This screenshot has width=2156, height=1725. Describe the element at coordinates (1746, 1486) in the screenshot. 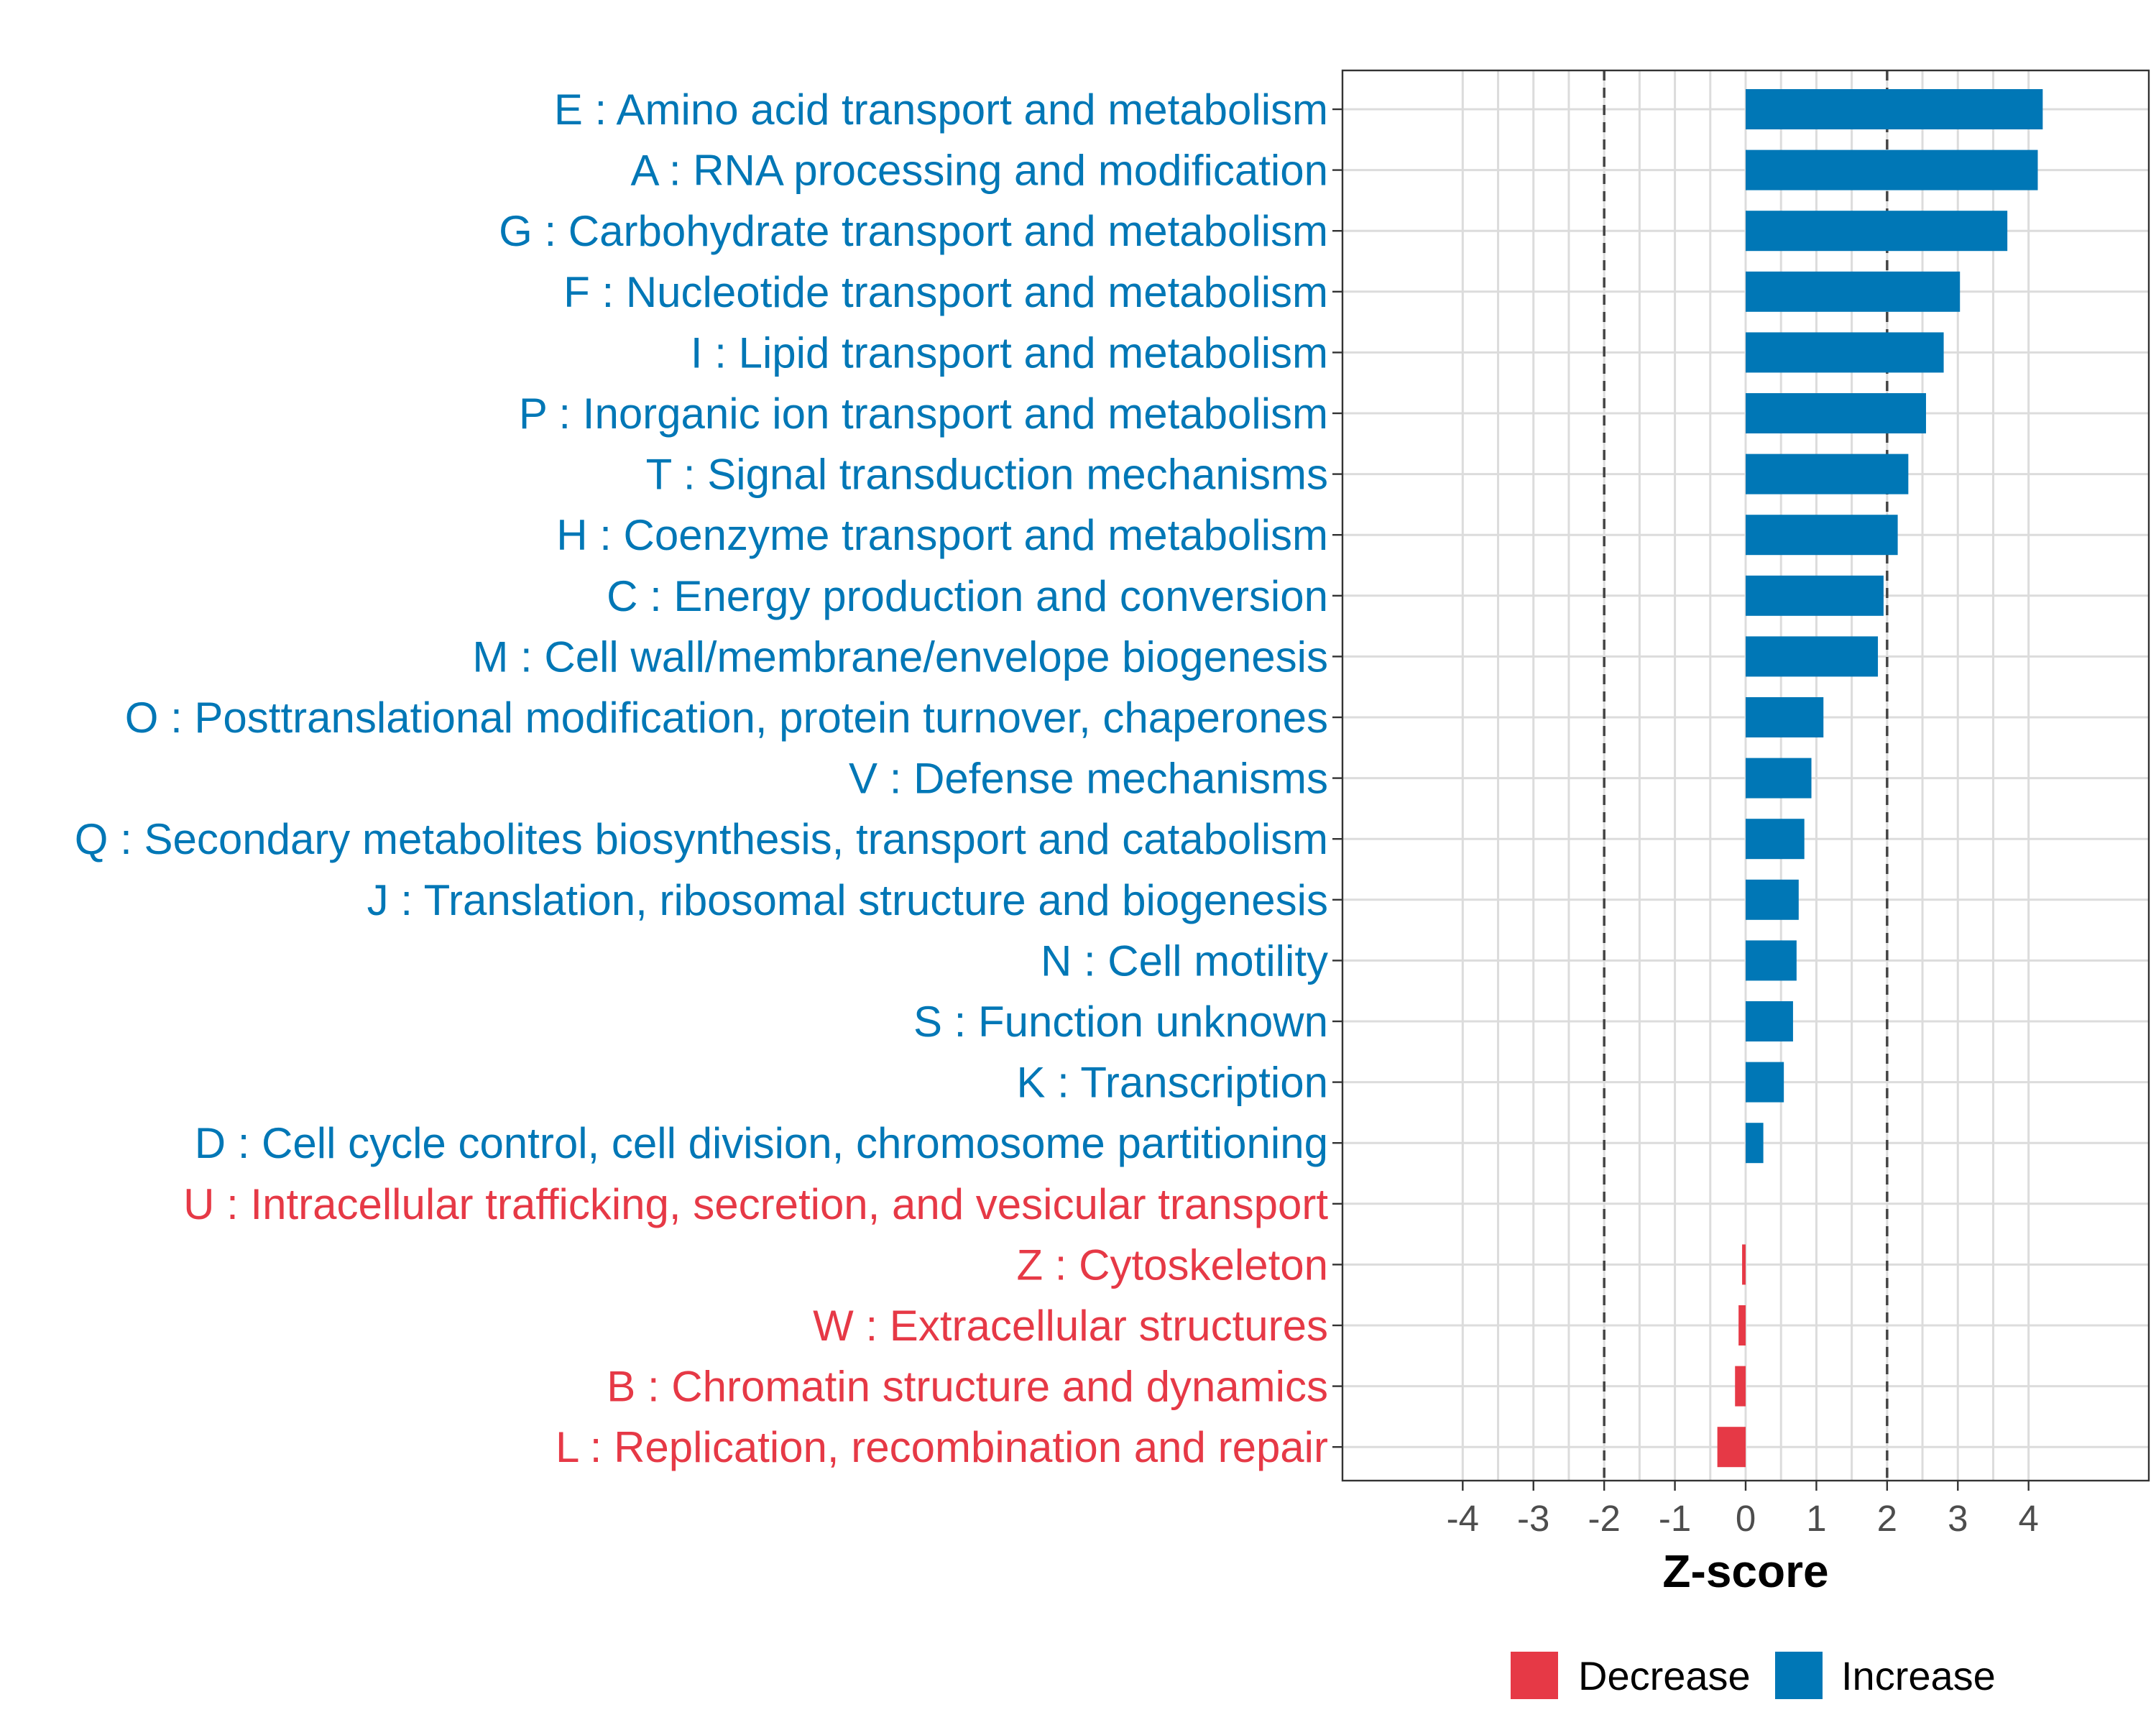

I see `x-axis-ticks` at that location.